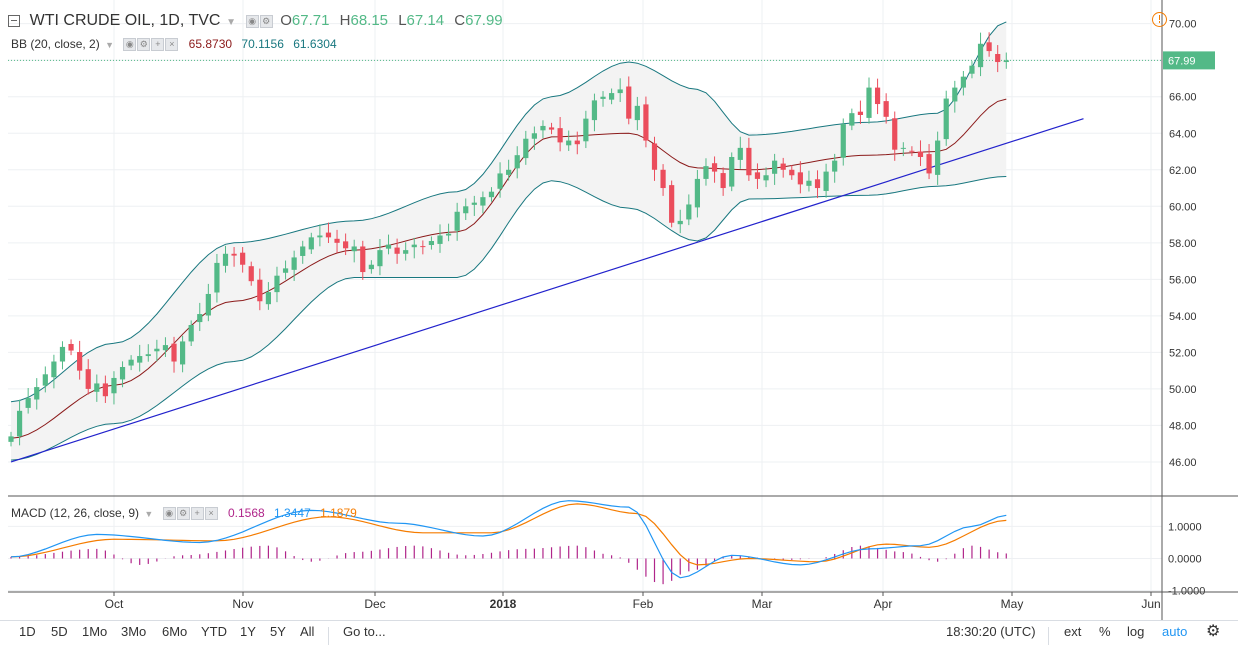 The width and height of the screenshot is (1238, 652). What do you see at coordinates (292, 513) in the screenshot?
I see `macd-value: 1.3447` at bounding box center [292, 513].